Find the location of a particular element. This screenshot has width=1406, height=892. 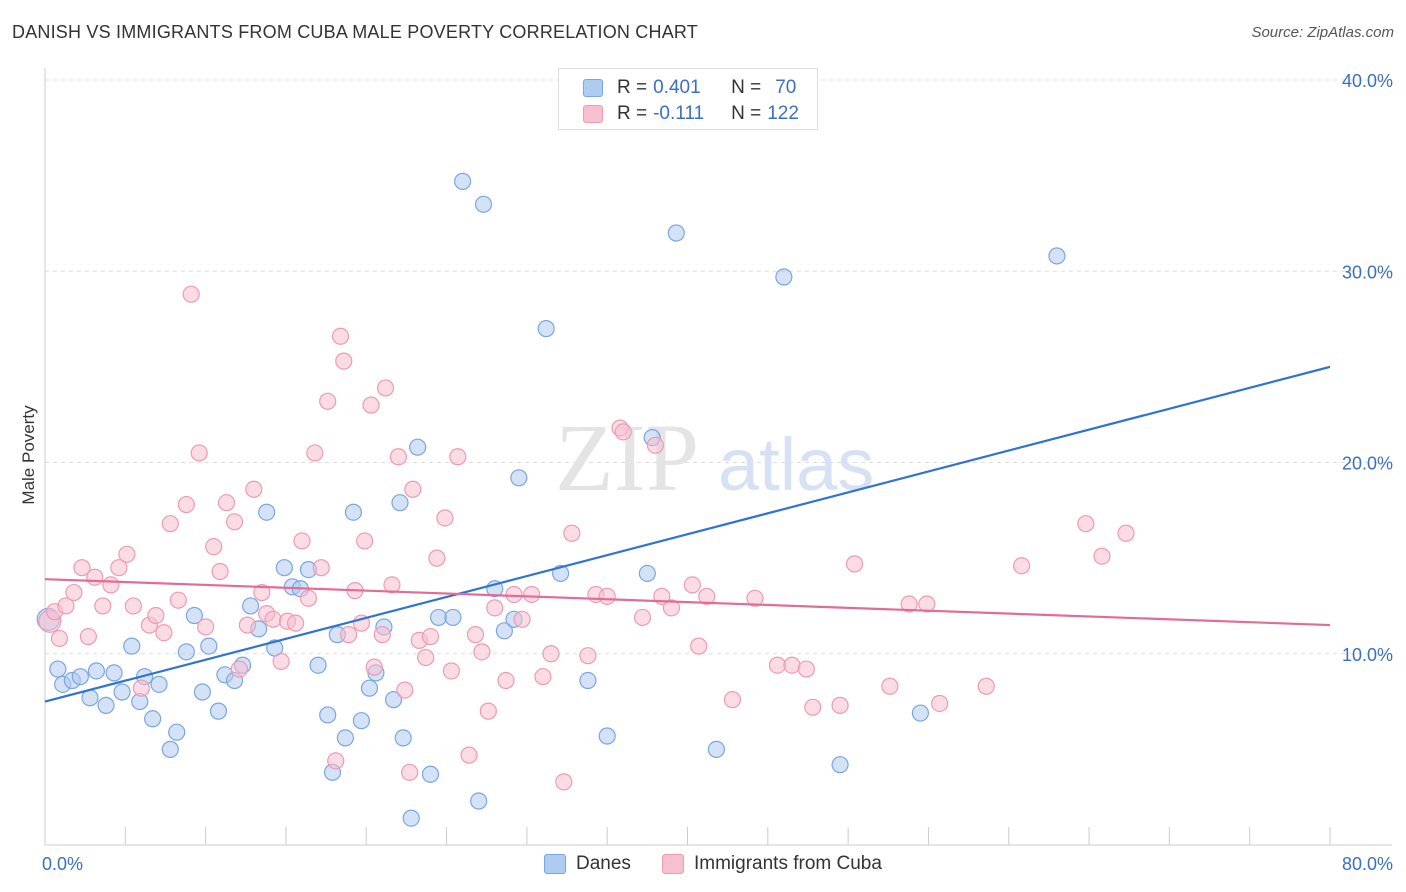

cuba-r-label: R = is located at coordinates (632, 113).